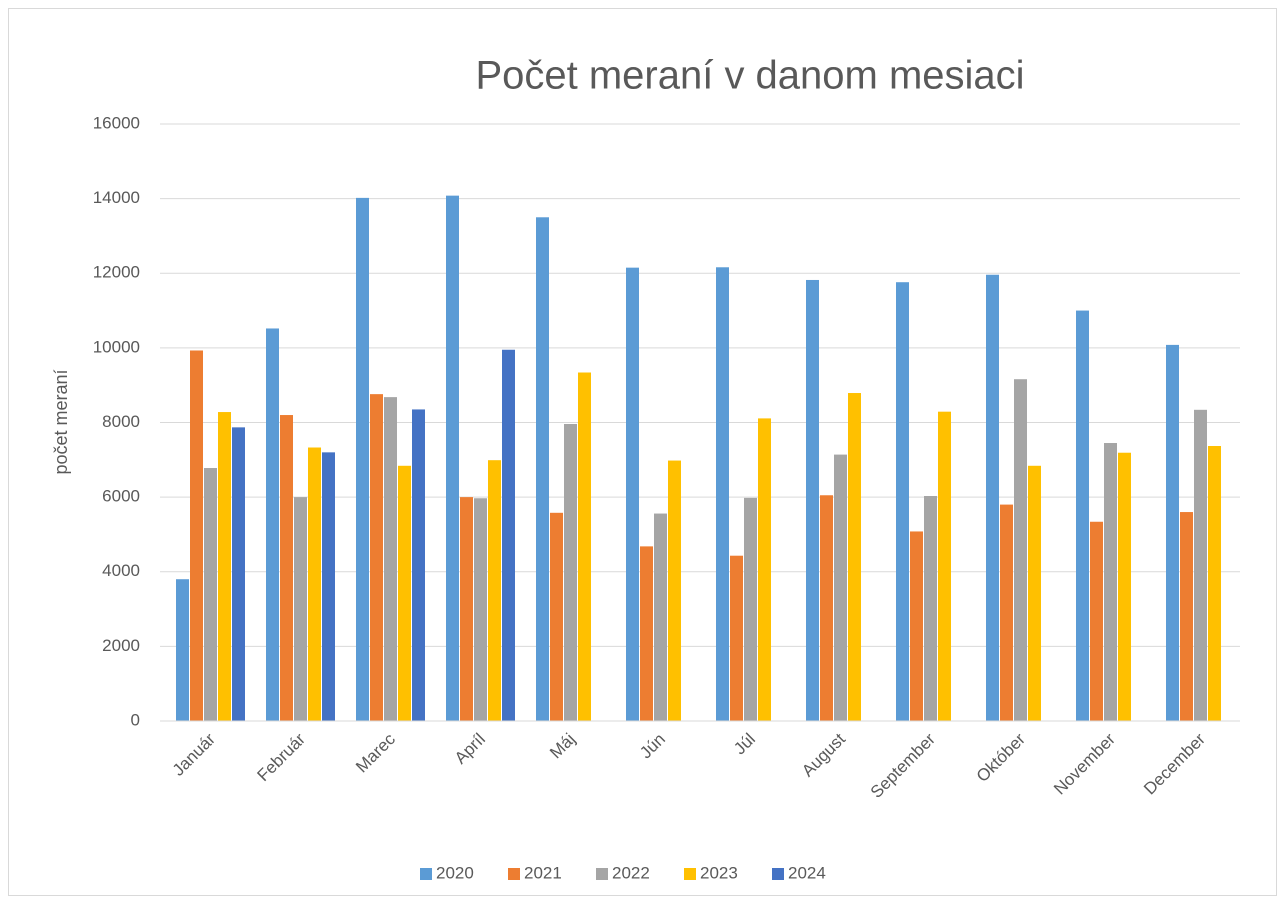  I want to click on y-tick-label: 10000, so click(116, 346).